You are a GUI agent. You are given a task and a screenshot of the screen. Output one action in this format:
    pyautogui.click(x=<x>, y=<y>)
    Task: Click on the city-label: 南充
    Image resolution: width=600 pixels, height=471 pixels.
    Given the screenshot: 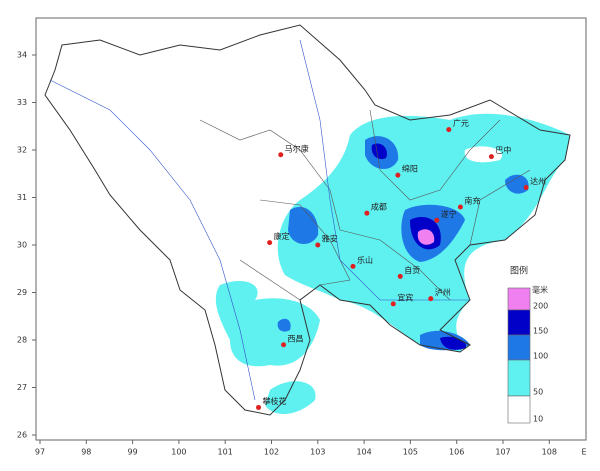 What is the action you would take?
    pyautogui.click(x=472, y=201)
    